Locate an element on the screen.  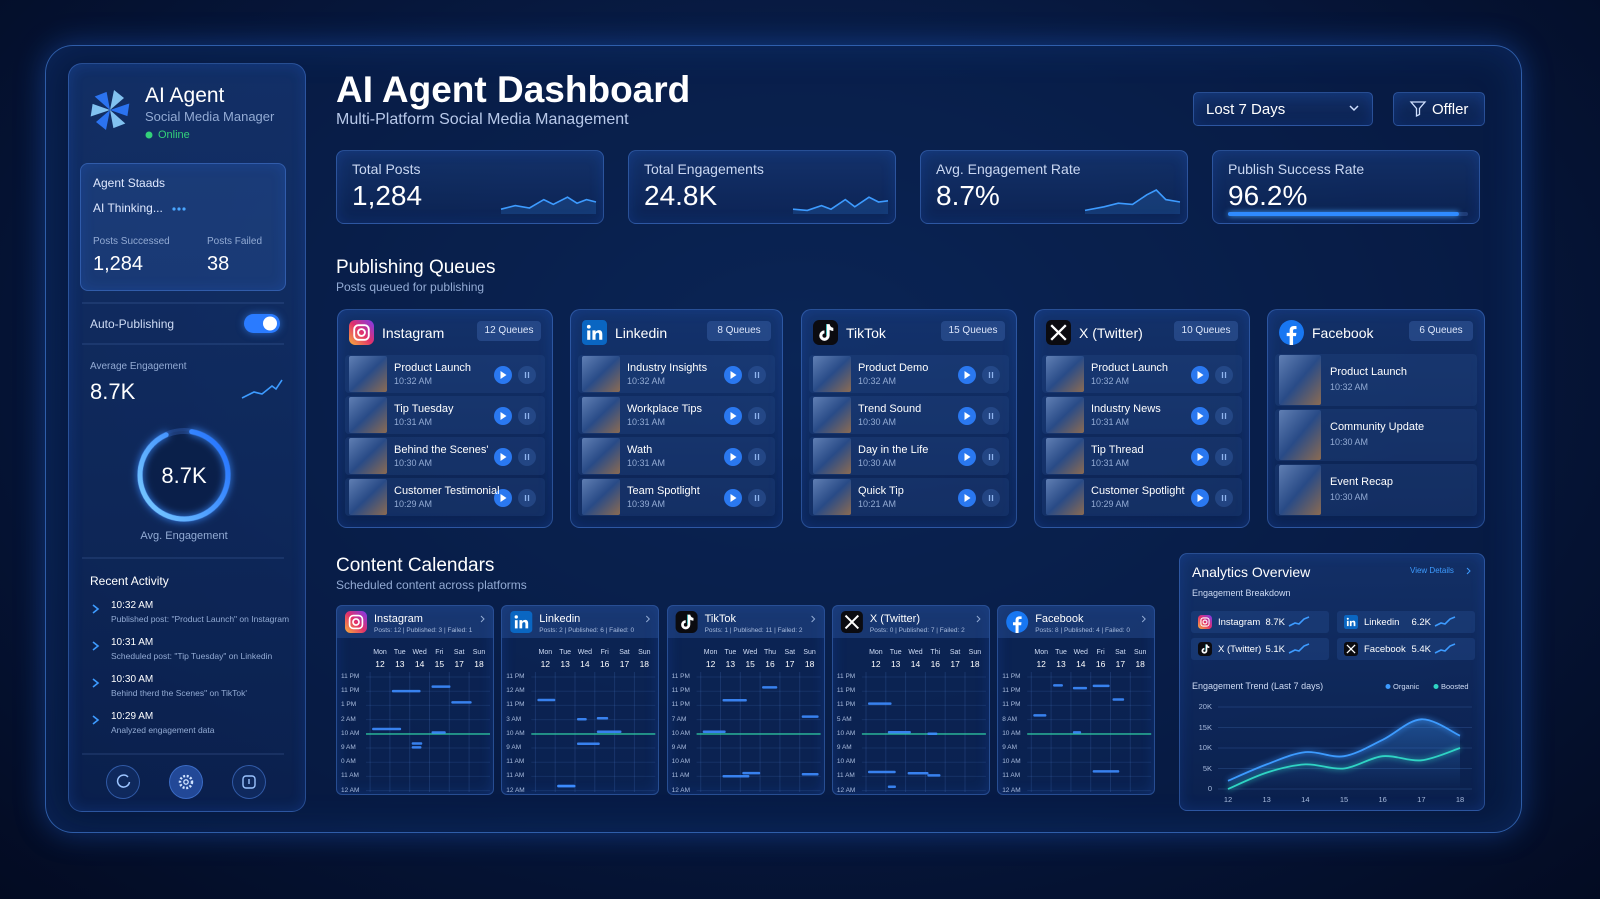
post-title: Day in the Life is located at coordinates (893, 450).